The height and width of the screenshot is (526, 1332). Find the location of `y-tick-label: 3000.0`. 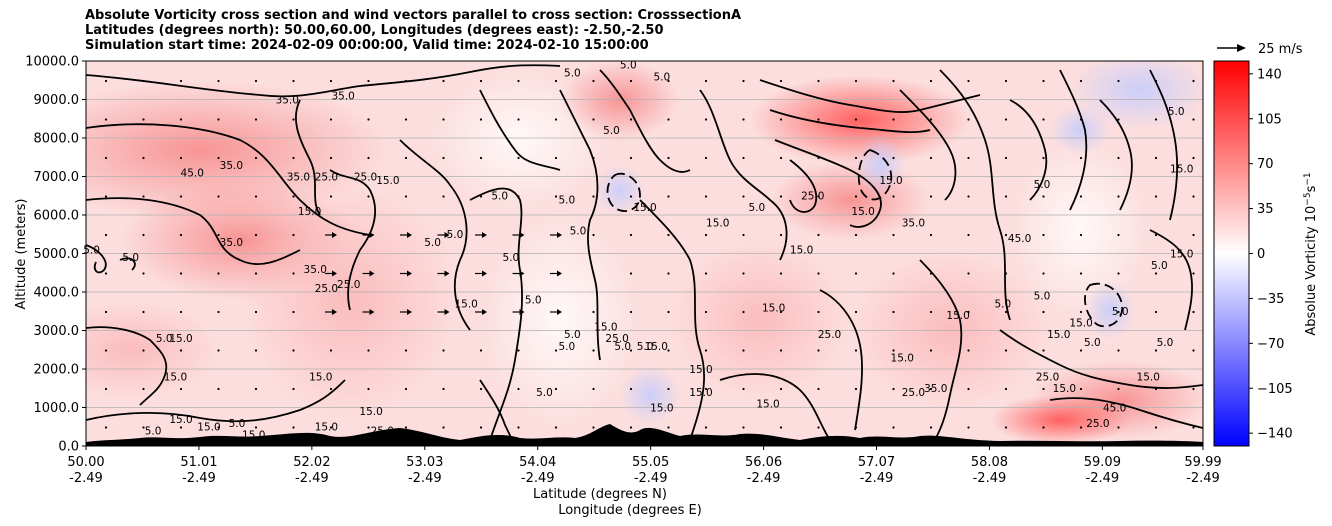

y-tick-label: 3000.0 is located at coordinates (57, 331).